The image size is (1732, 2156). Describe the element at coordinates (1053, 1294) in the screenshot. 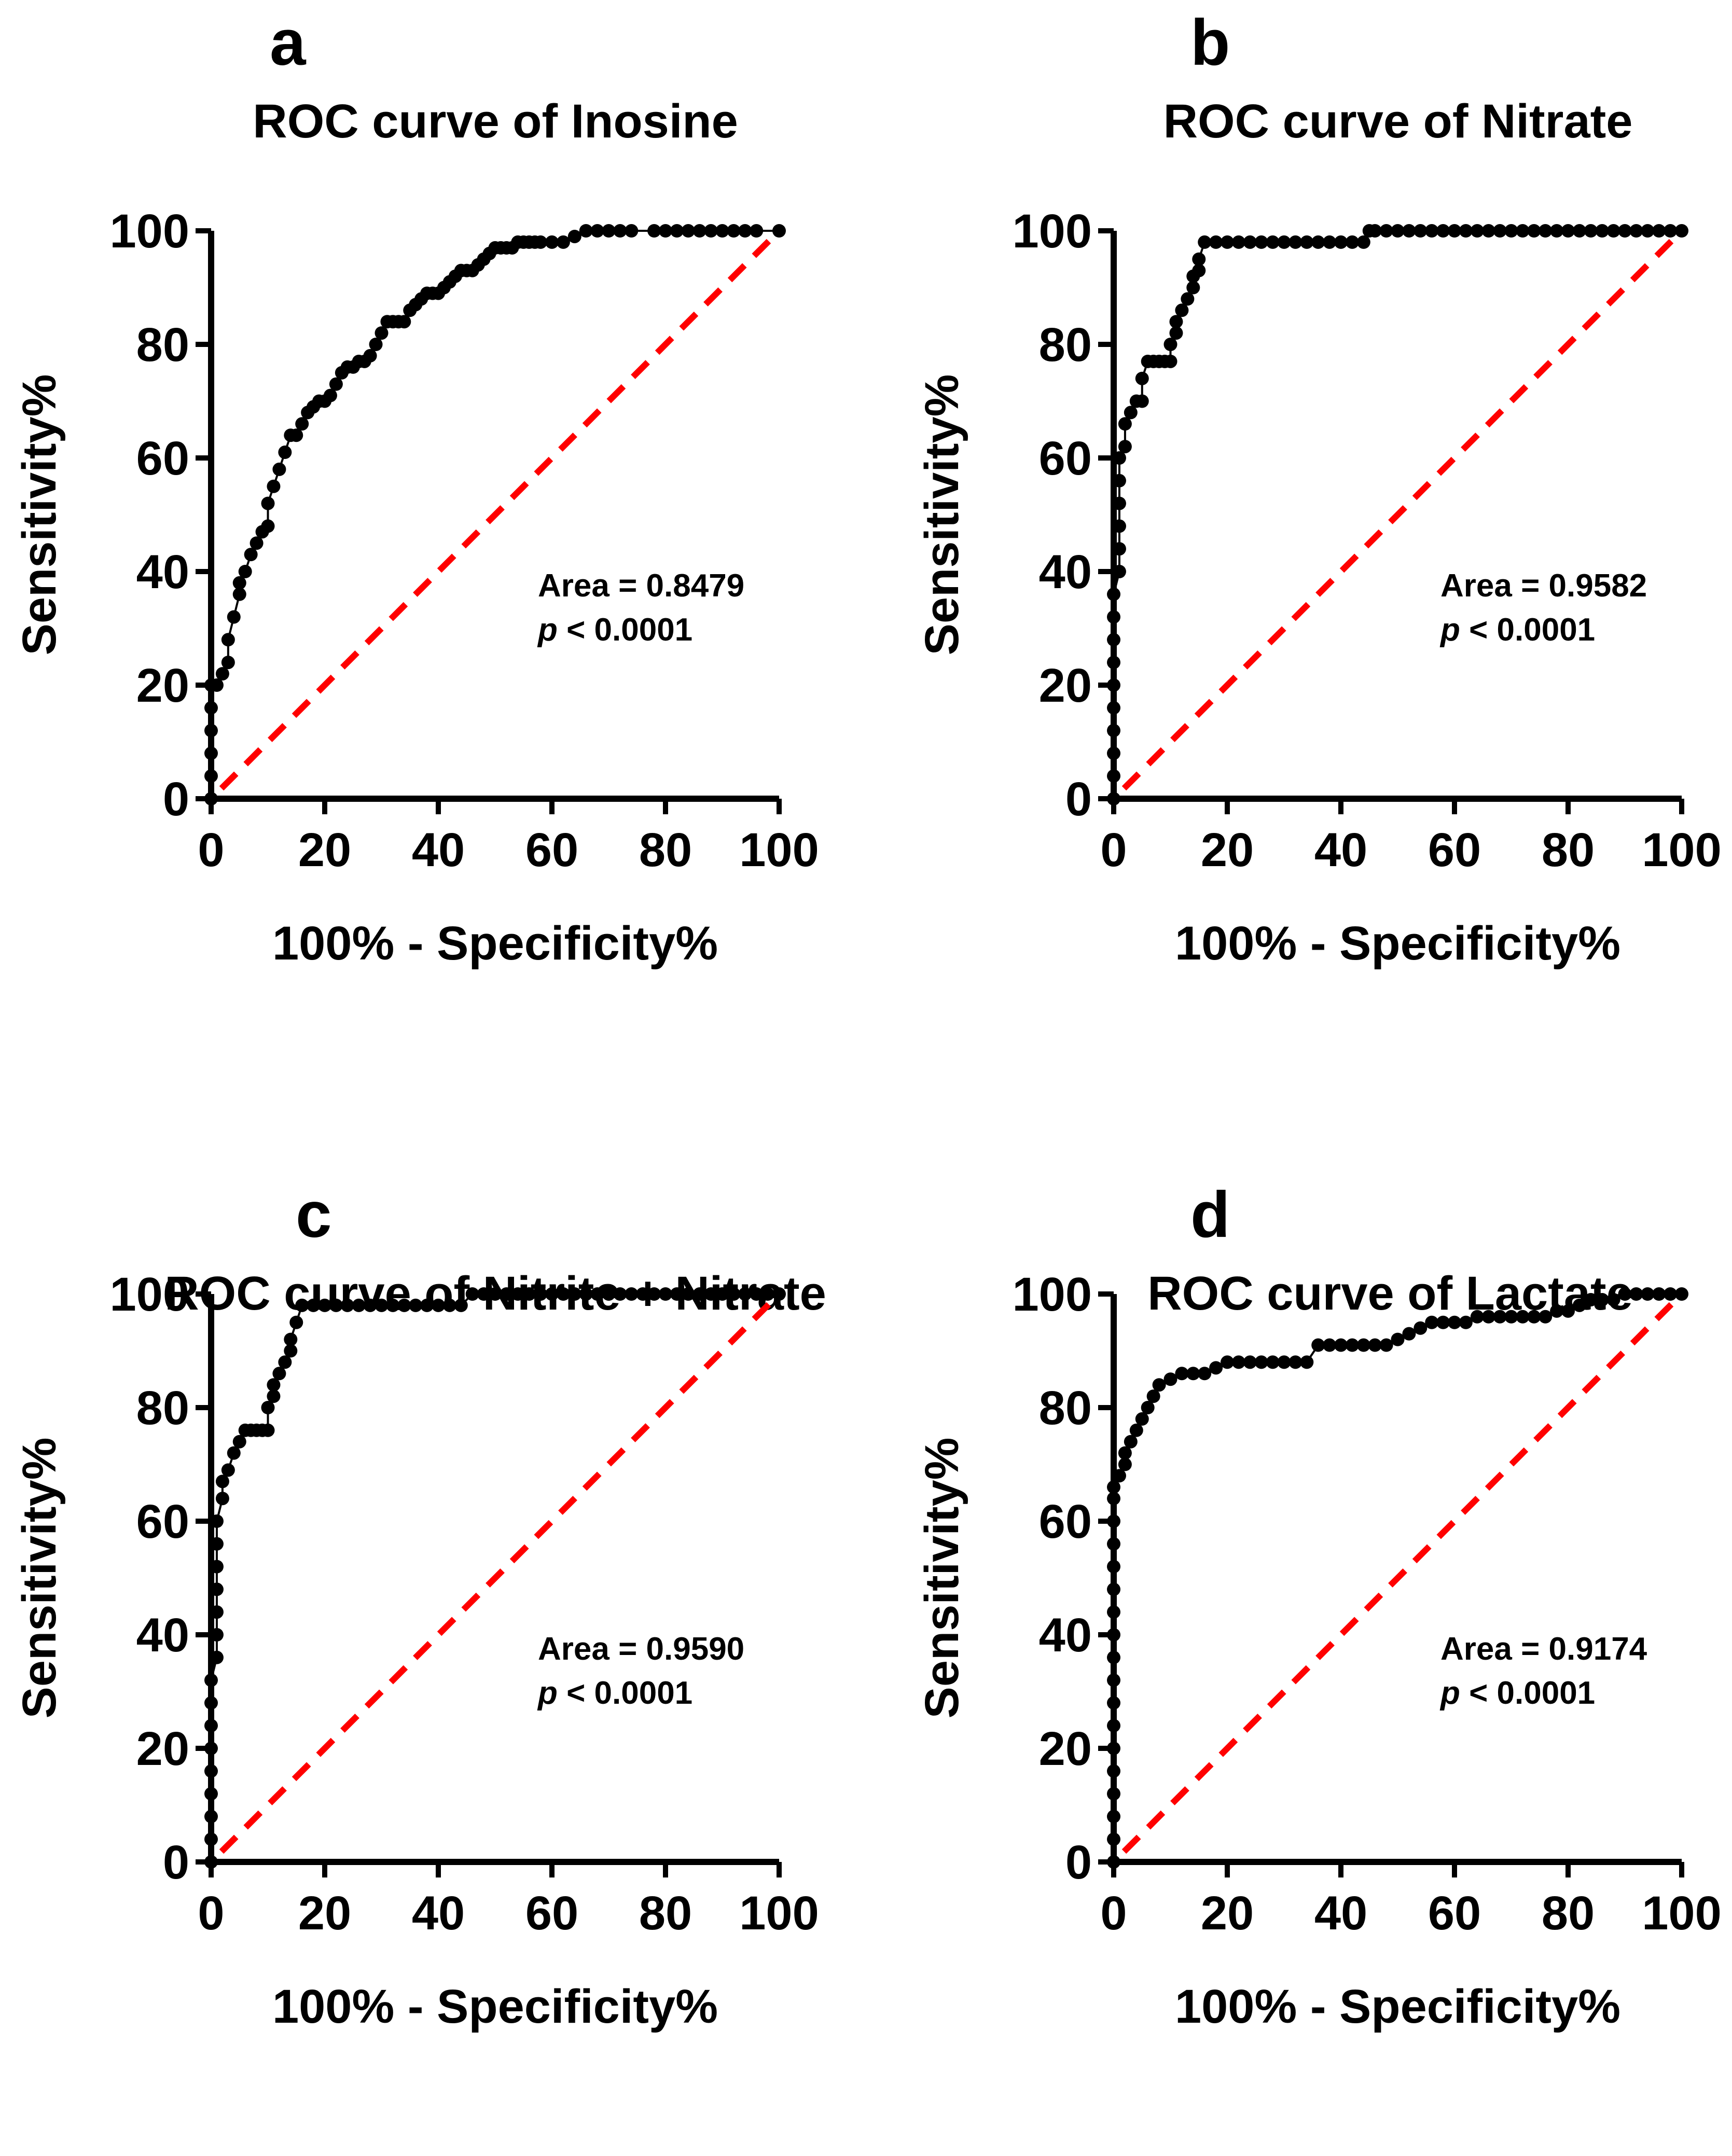

I see `panel-d-y-tick-label-100: 100` at that location.